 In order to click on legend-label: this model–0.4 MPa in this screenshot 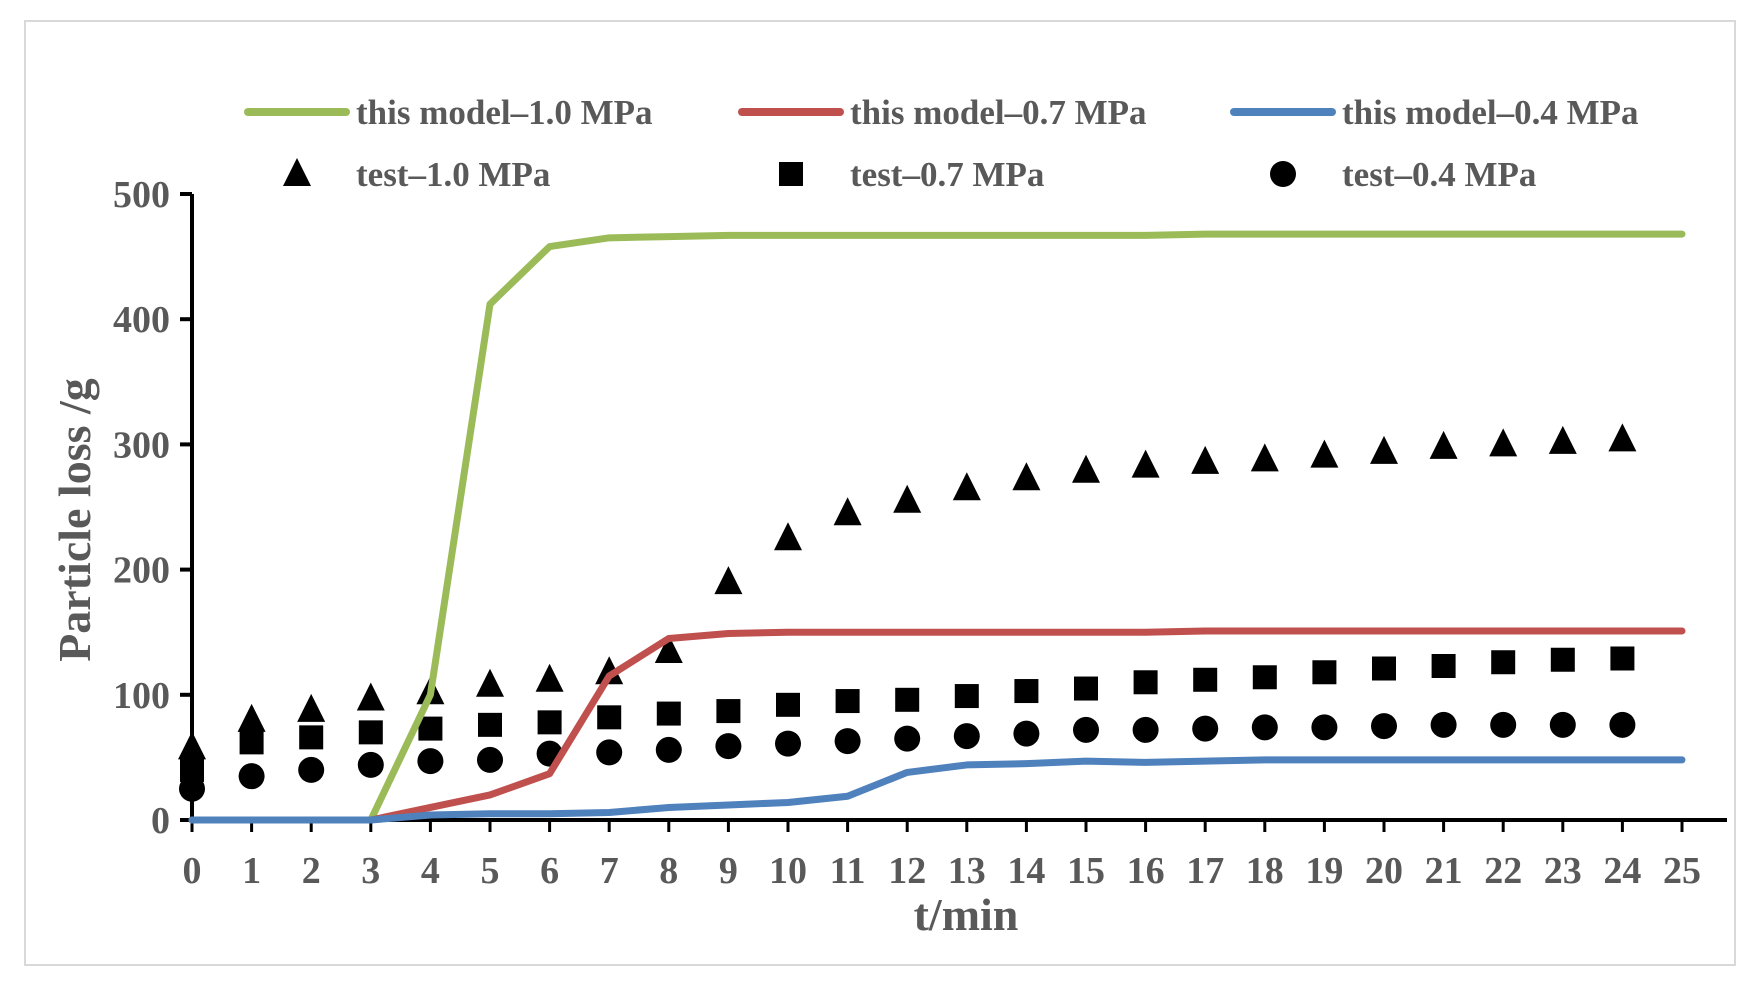, I will do `click(1490, 112)`.